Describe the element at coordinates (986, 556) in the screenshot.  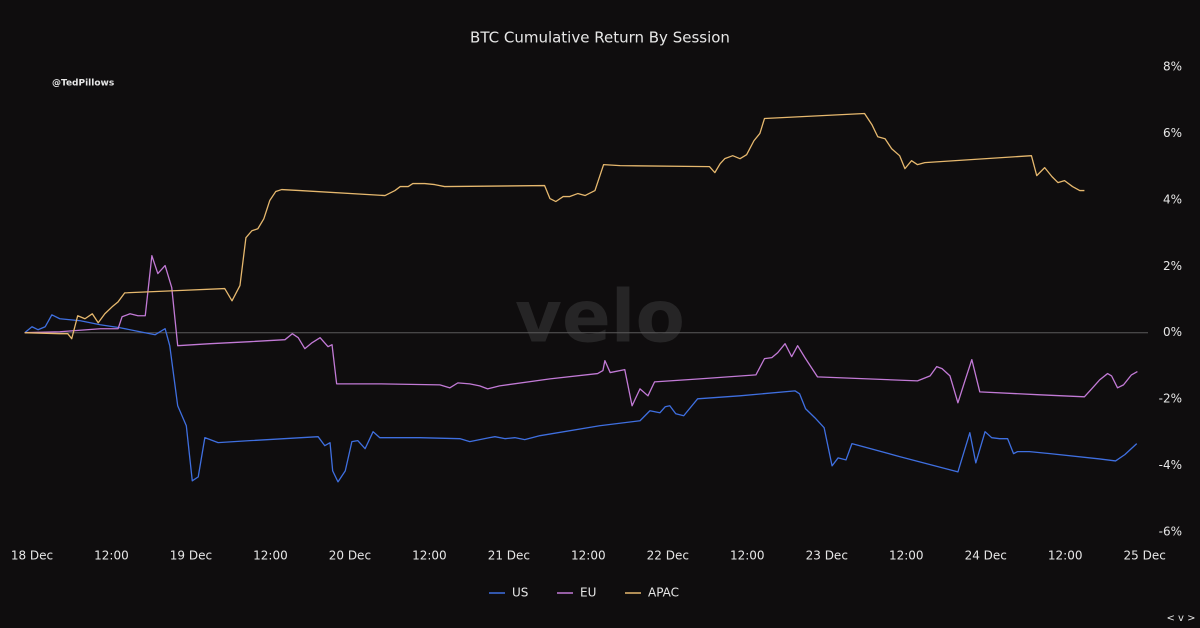
I see `x-tick-label: 24 Dec` at that location.